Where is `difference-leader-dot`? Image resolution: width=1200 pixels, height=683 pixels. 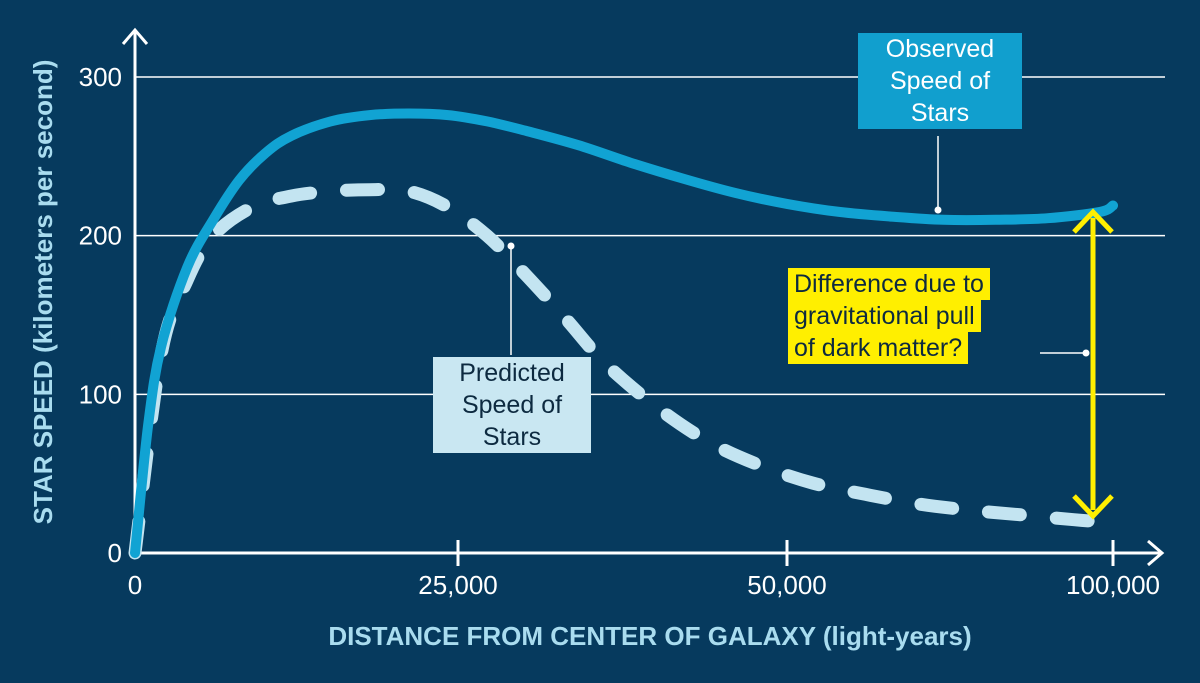 difference-leader-dot is located at coordinates (1086, 353).